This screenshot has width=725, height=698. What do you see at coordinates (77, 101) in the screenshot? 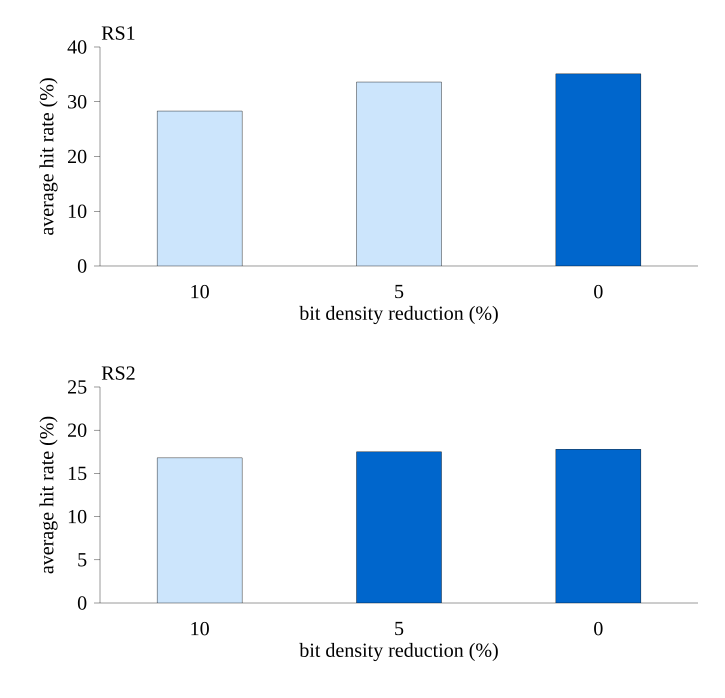
I see `y-tick-label: 30` at bounding box center [77, 101].